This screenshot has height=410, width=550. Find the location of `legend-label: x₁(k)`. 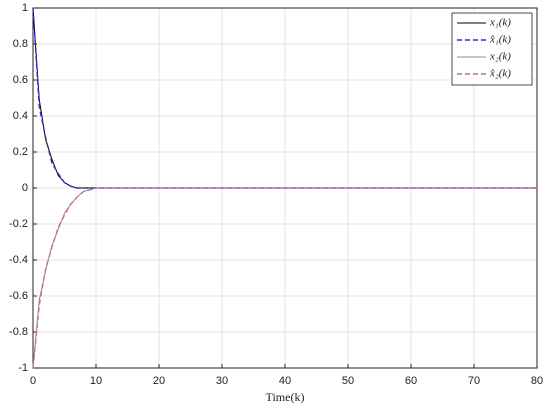

legend-label: x₁(k) is located at coordinates (500, 23).